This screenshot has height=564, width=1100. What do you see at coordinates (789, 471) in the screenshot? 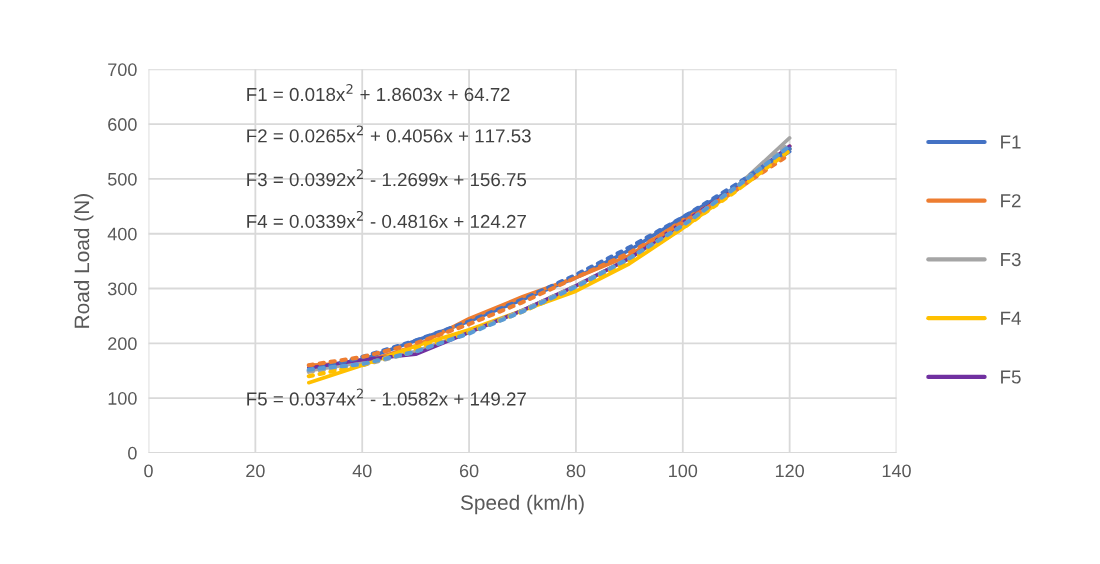
I see `x-tick-label: 120` at bounding box center [789, 471].